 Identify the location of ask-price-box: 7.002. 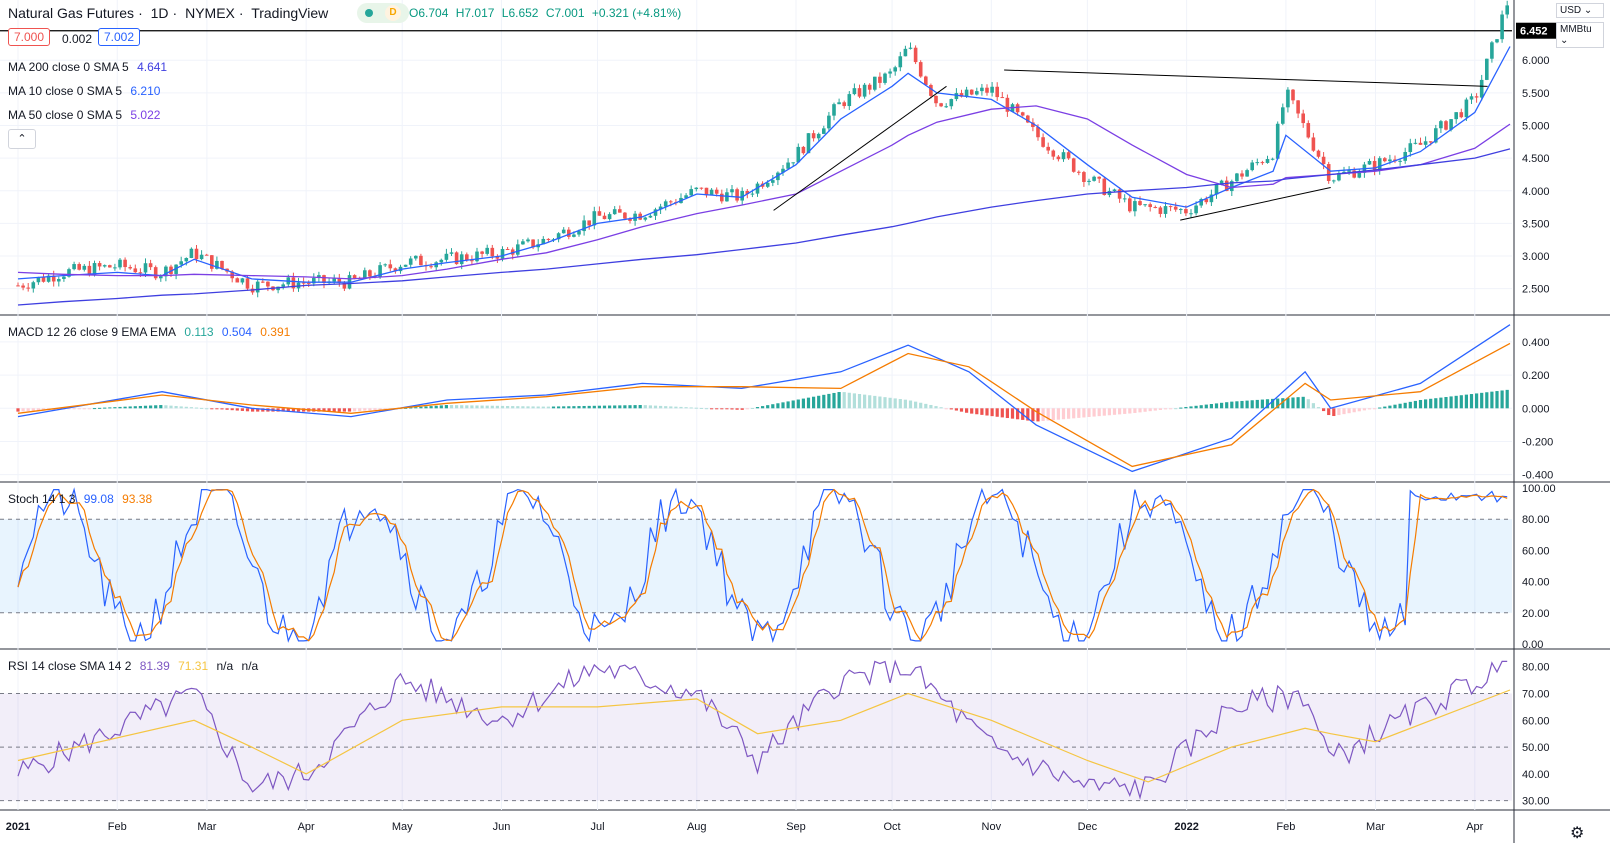
(119, 37).